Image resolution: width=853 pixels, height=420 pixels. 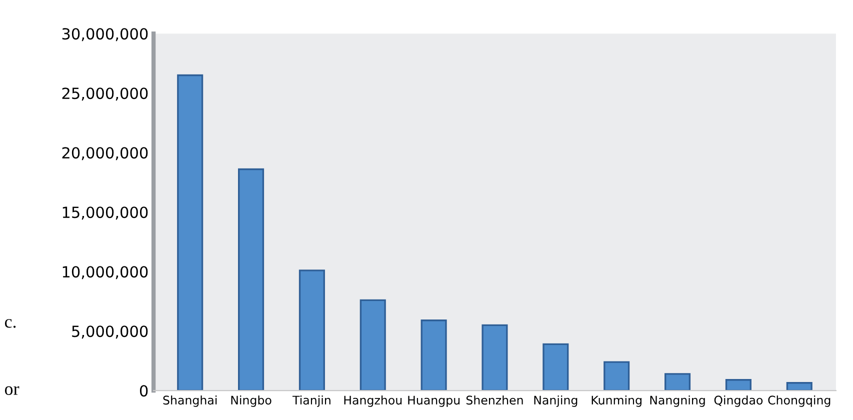 What do you see at coordinates (799, 401) in the screenshot?
I see `x-tick-label: Chongqing` at bounding box center [799, 401].